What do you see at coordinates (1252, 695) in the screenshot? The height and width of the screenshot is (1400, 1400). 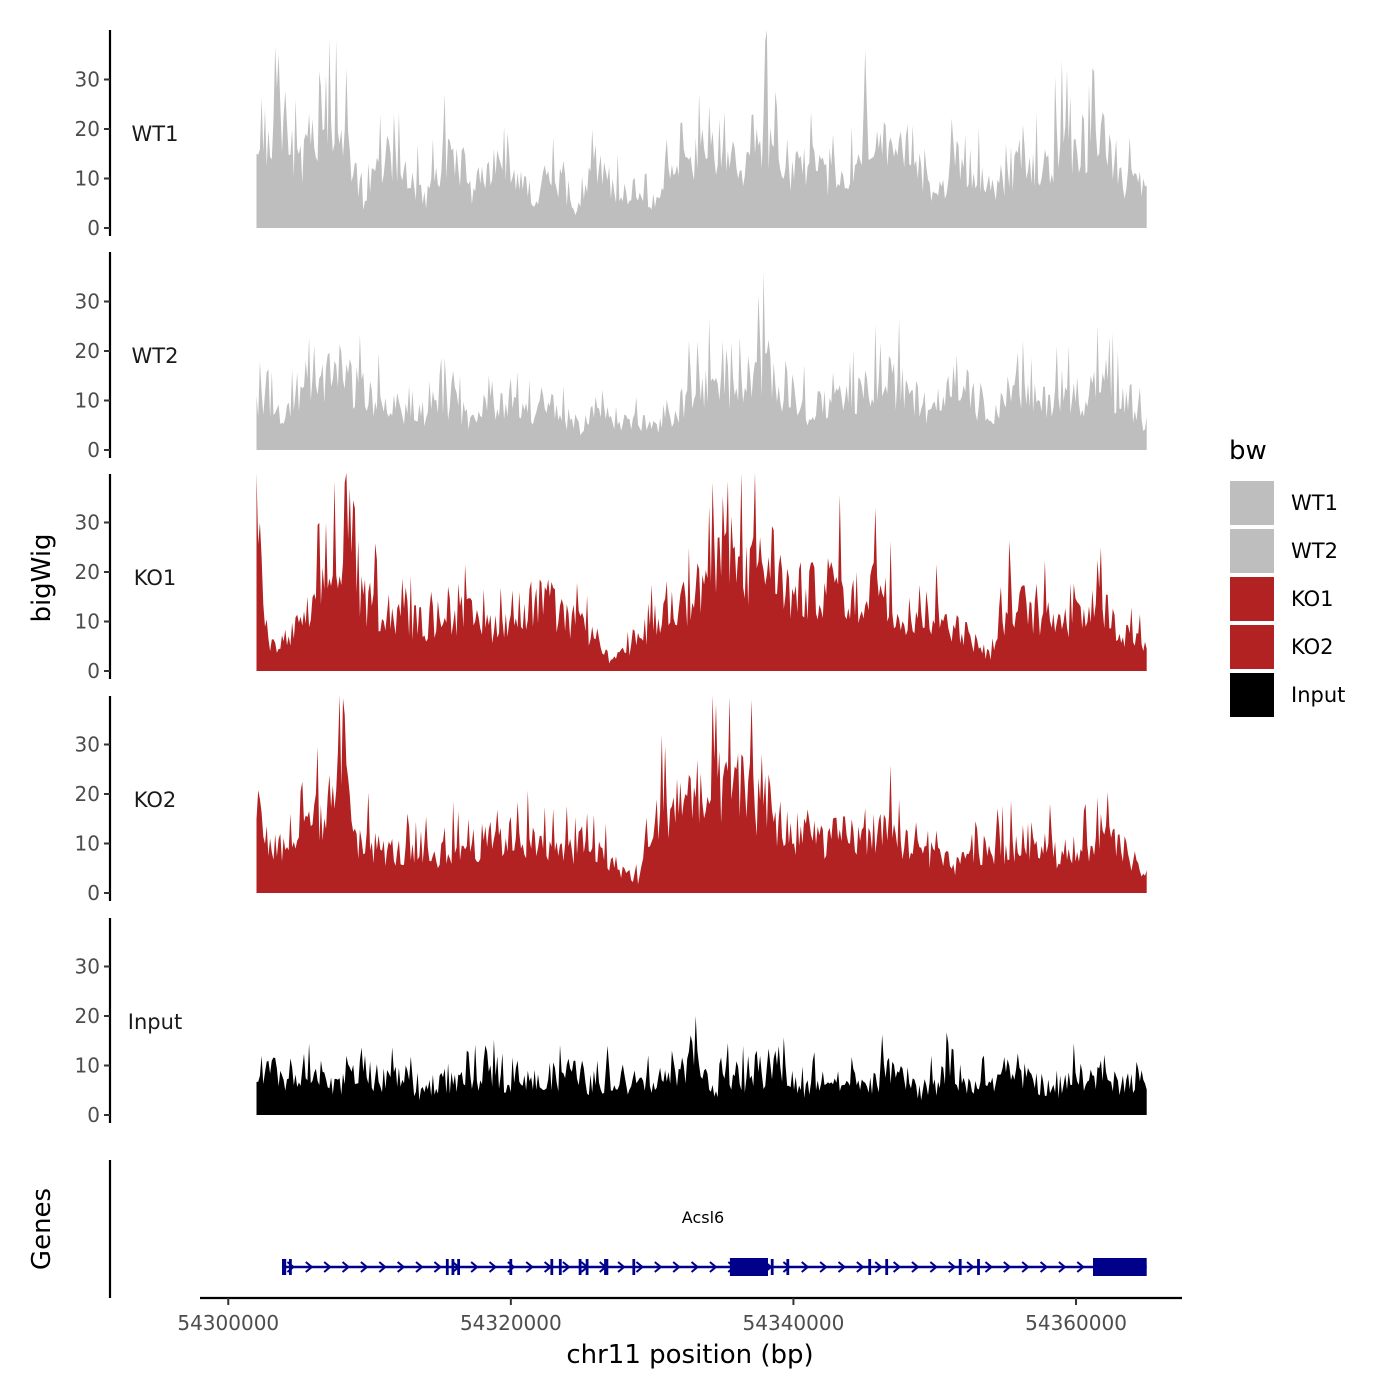 I see `legend-swatch-input` at bounding box center [1252, 695].